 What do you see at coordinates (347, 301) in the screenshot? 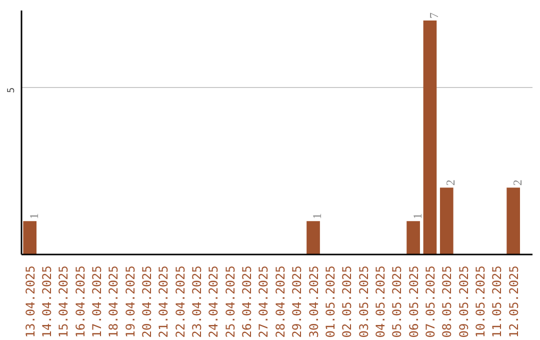
I see `x-tick-label: 02.05.2025` at bounding box center [347, 301].